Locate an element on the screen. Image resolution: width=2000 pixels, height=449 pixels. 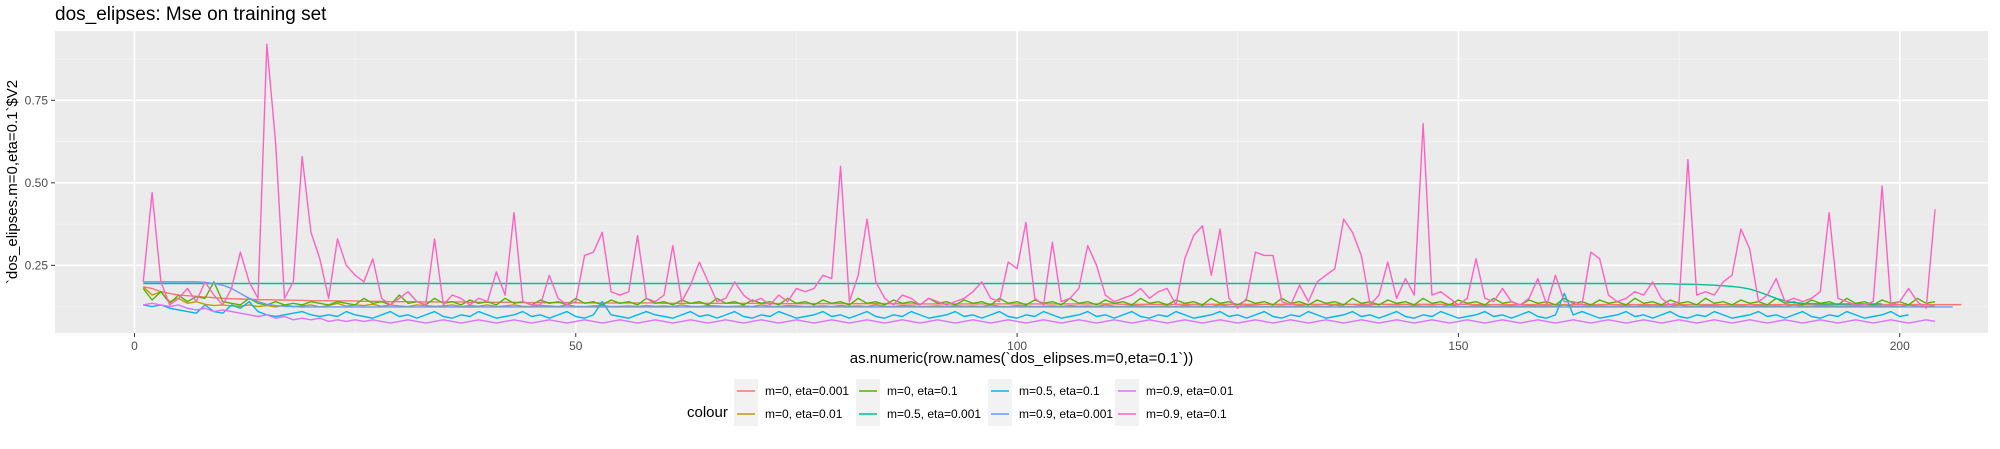
y-tick-label: 0.50 is located at coordinates (37, 183).